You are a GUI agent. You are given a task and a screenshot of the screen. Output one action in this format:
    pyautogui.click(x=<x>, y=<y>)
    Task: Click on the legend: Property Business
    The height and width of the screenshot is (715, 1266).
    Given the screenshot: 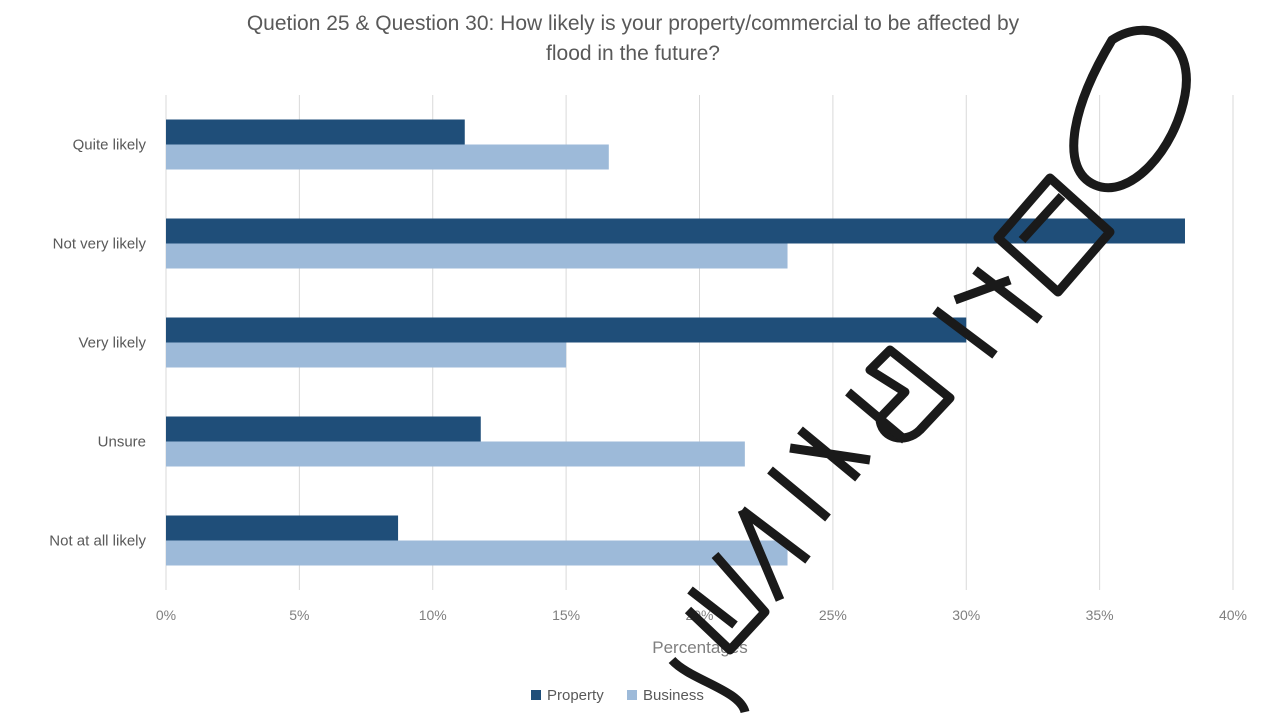 What is the action you would take?
    pyautogui.click(x=617, y=695)
    